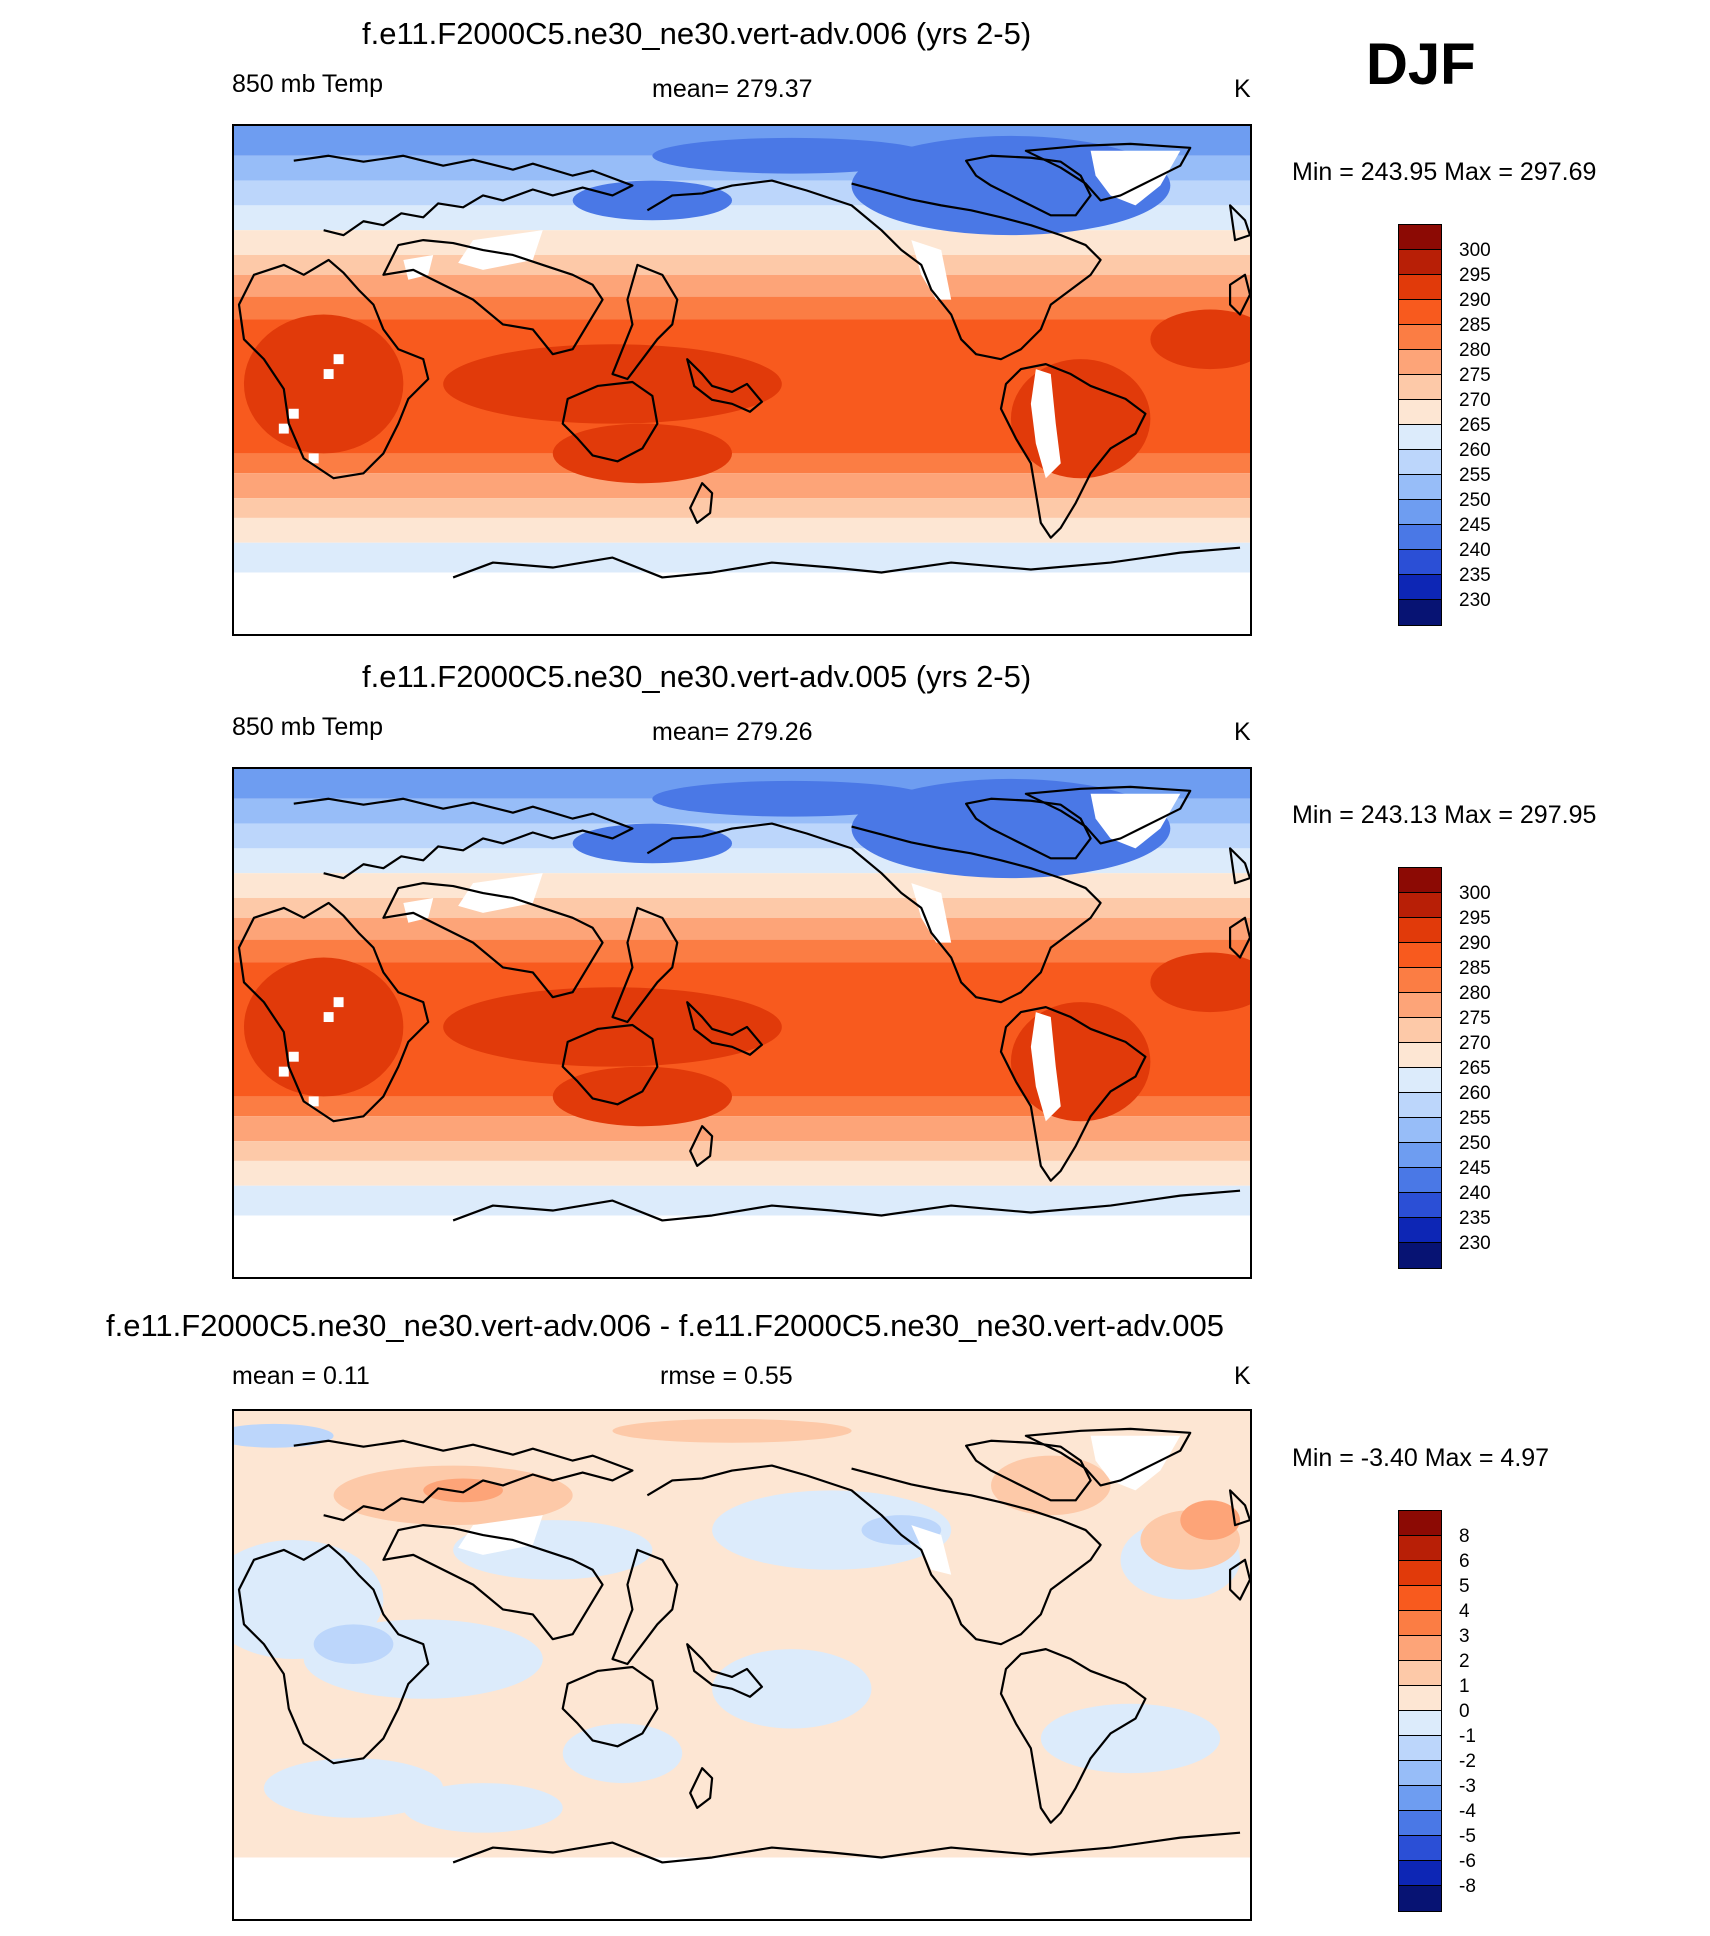 The height and width of the screenshot is (1936, 1710). What do you see at coordinates (1464, 1536) in the screenshot?
I see `colorbar-tick-label: 8` at bounding box center [1464, 1536].